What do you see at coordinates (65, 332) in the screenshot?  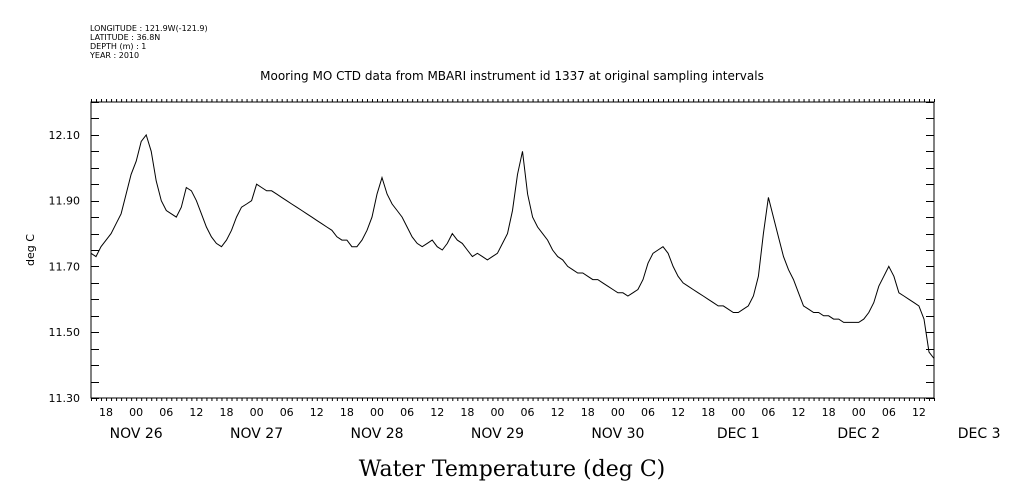 I see `y-tick-label: 11.50` at bounding box center [65, 332].